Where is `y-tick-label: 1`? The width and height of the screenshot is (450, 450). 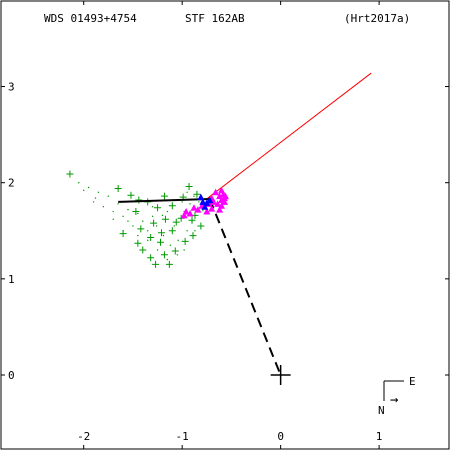
y-tick-label: 1 is located at coordinates (11, 279).